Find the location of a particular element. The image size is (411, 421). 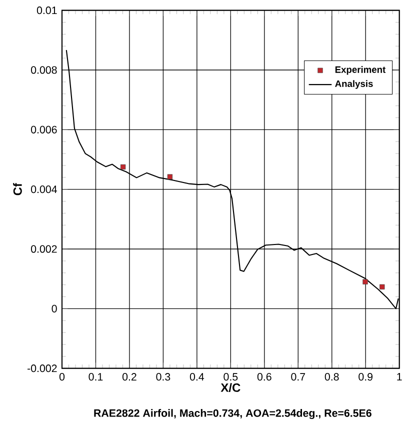

y-tick-label: 0.008 is located at coordinates (44, 70).